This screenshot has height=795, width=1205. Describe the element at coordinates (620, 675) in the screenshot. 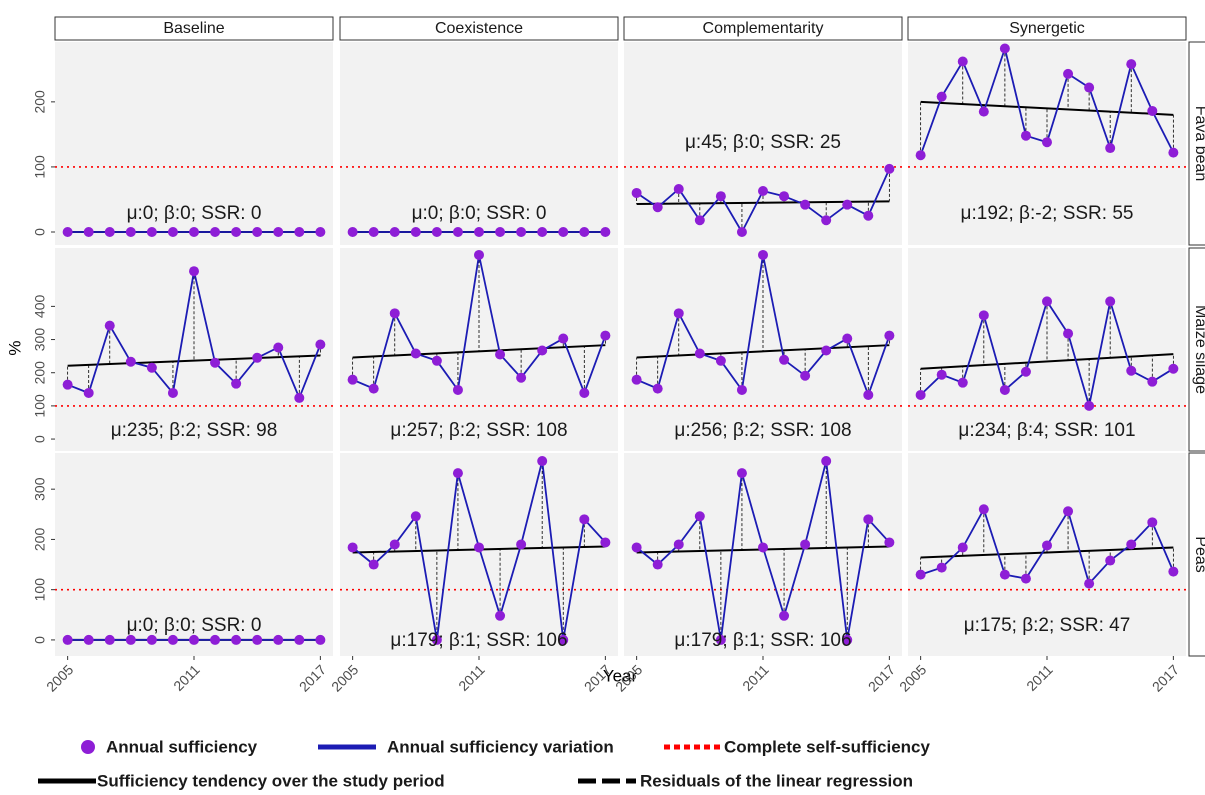

I see `x-axis-title: Year` at that location.